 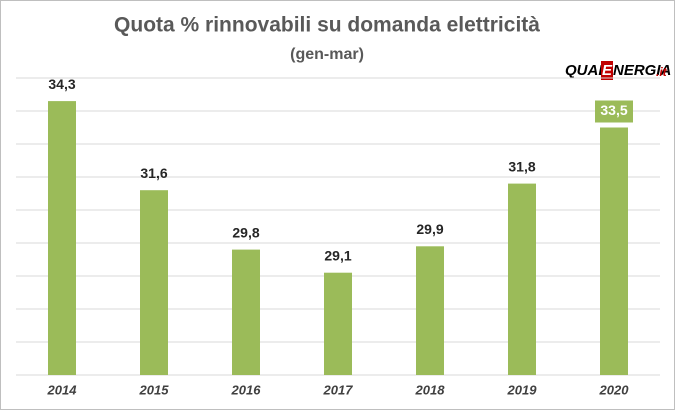 What do you see at coordinates (62, 389) in the screenshot?
I see `x-tick-label: 2014` at bounding box center [62, 389].